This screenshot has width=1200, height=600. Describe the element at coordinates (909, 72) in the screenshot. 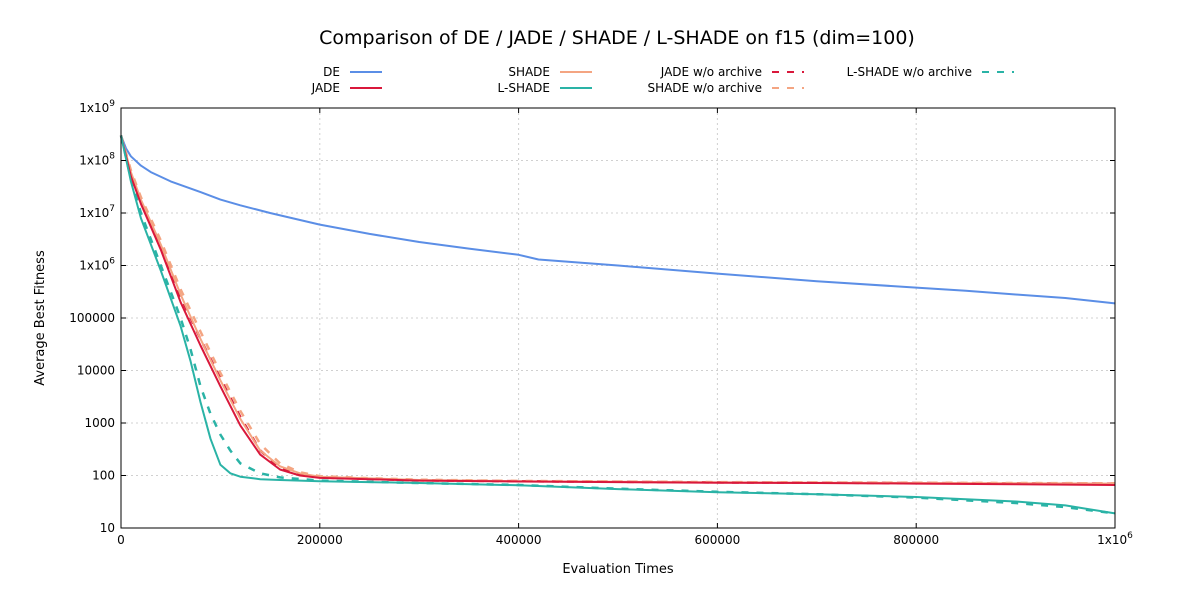

I see `legend-label: L-SHADE w/o archive` at that location.